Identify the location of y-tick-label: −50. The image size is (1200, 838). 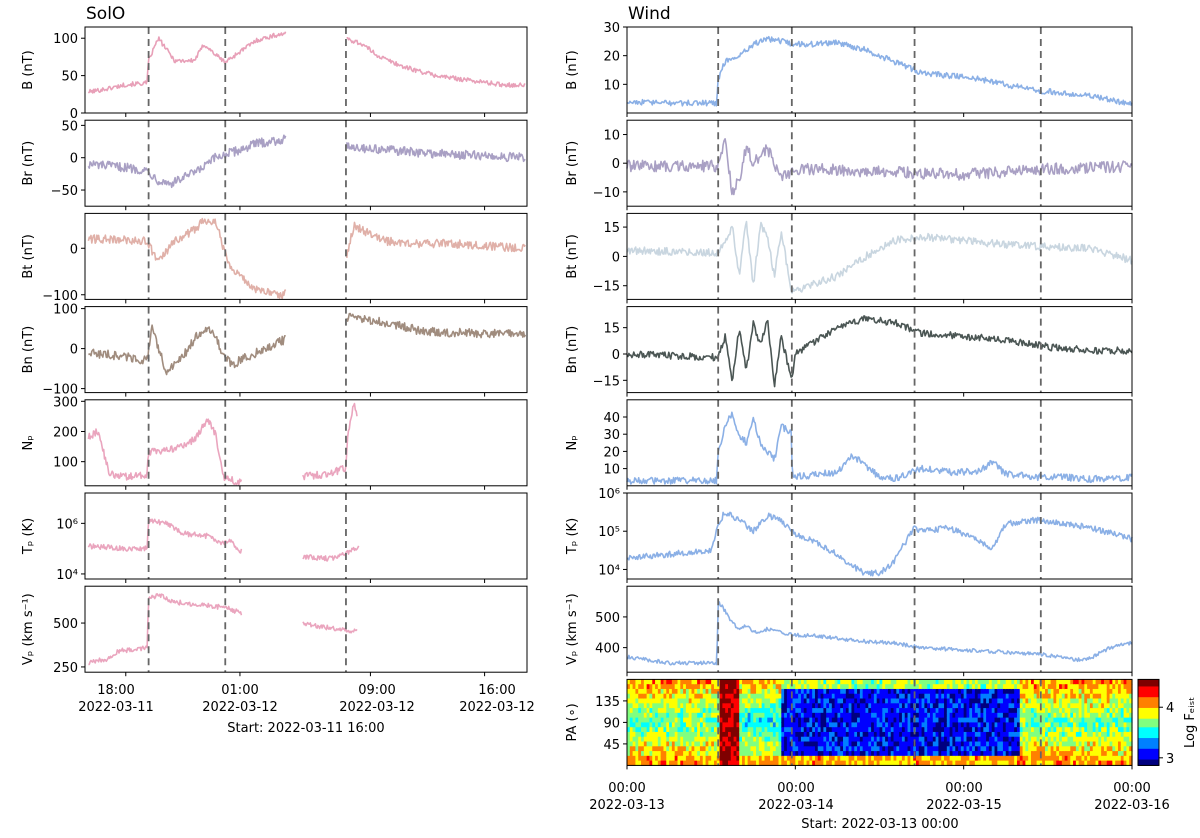
(64, 191).